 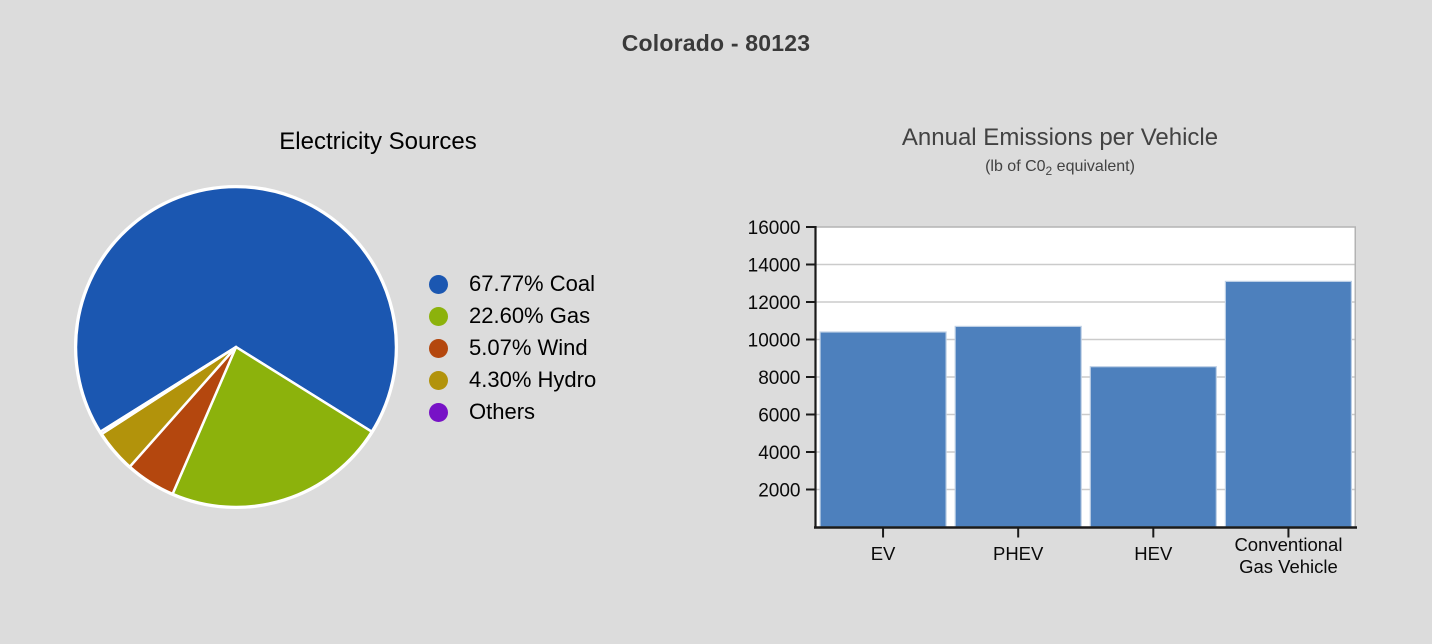 I want to click on legend-item-hydro: 4.30% Hydro, so click(x=512, y=380).